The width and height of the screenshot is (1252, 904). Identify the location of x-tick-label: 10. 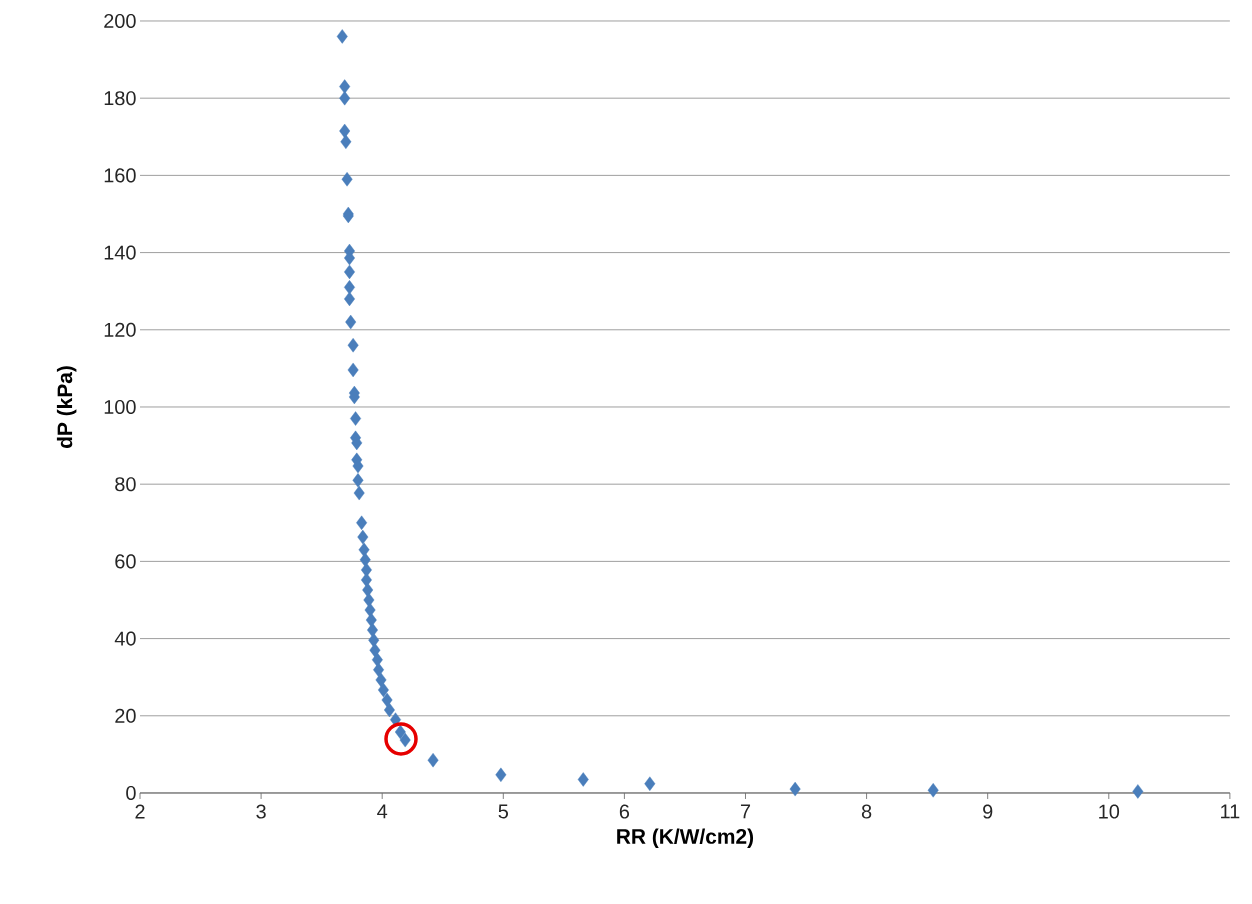
(1109, 811).